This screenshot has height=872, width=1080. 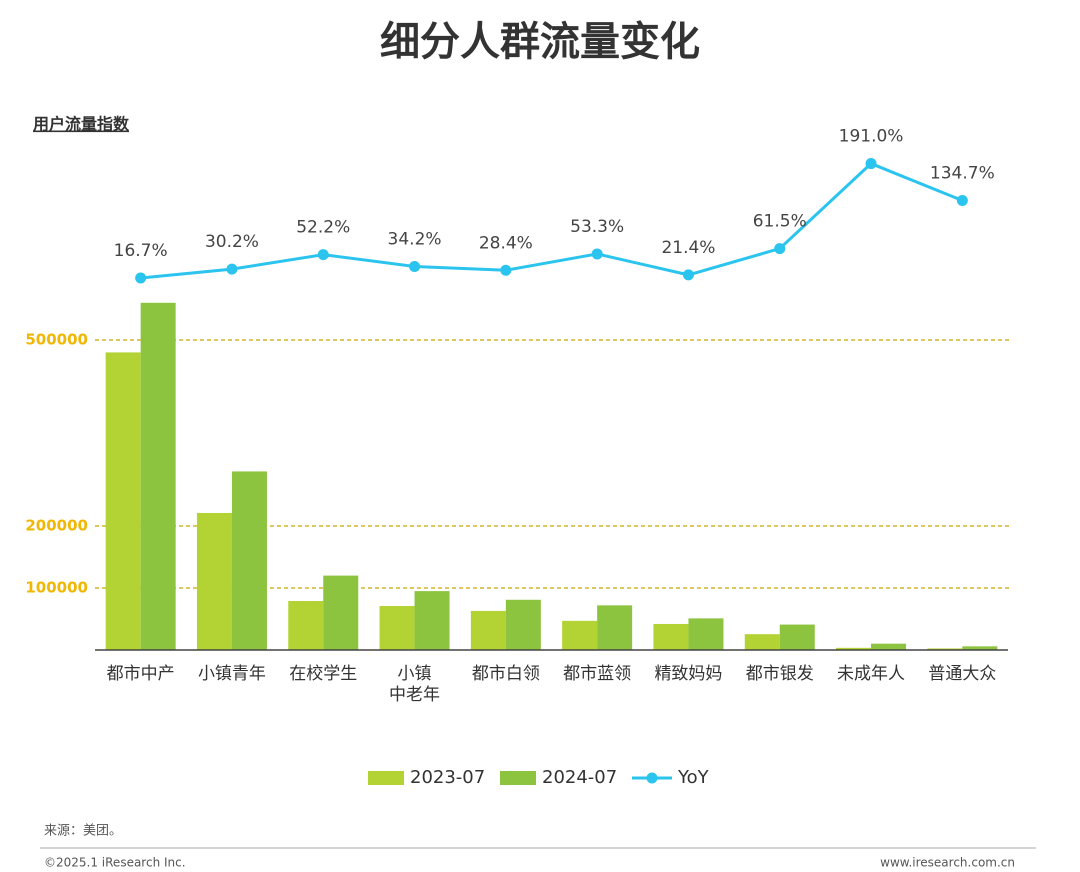 What do you see at coordinates (871, 674) in the screenshot?
I see `x-tick-label: 未成年人` at bounding box center [871, 674].